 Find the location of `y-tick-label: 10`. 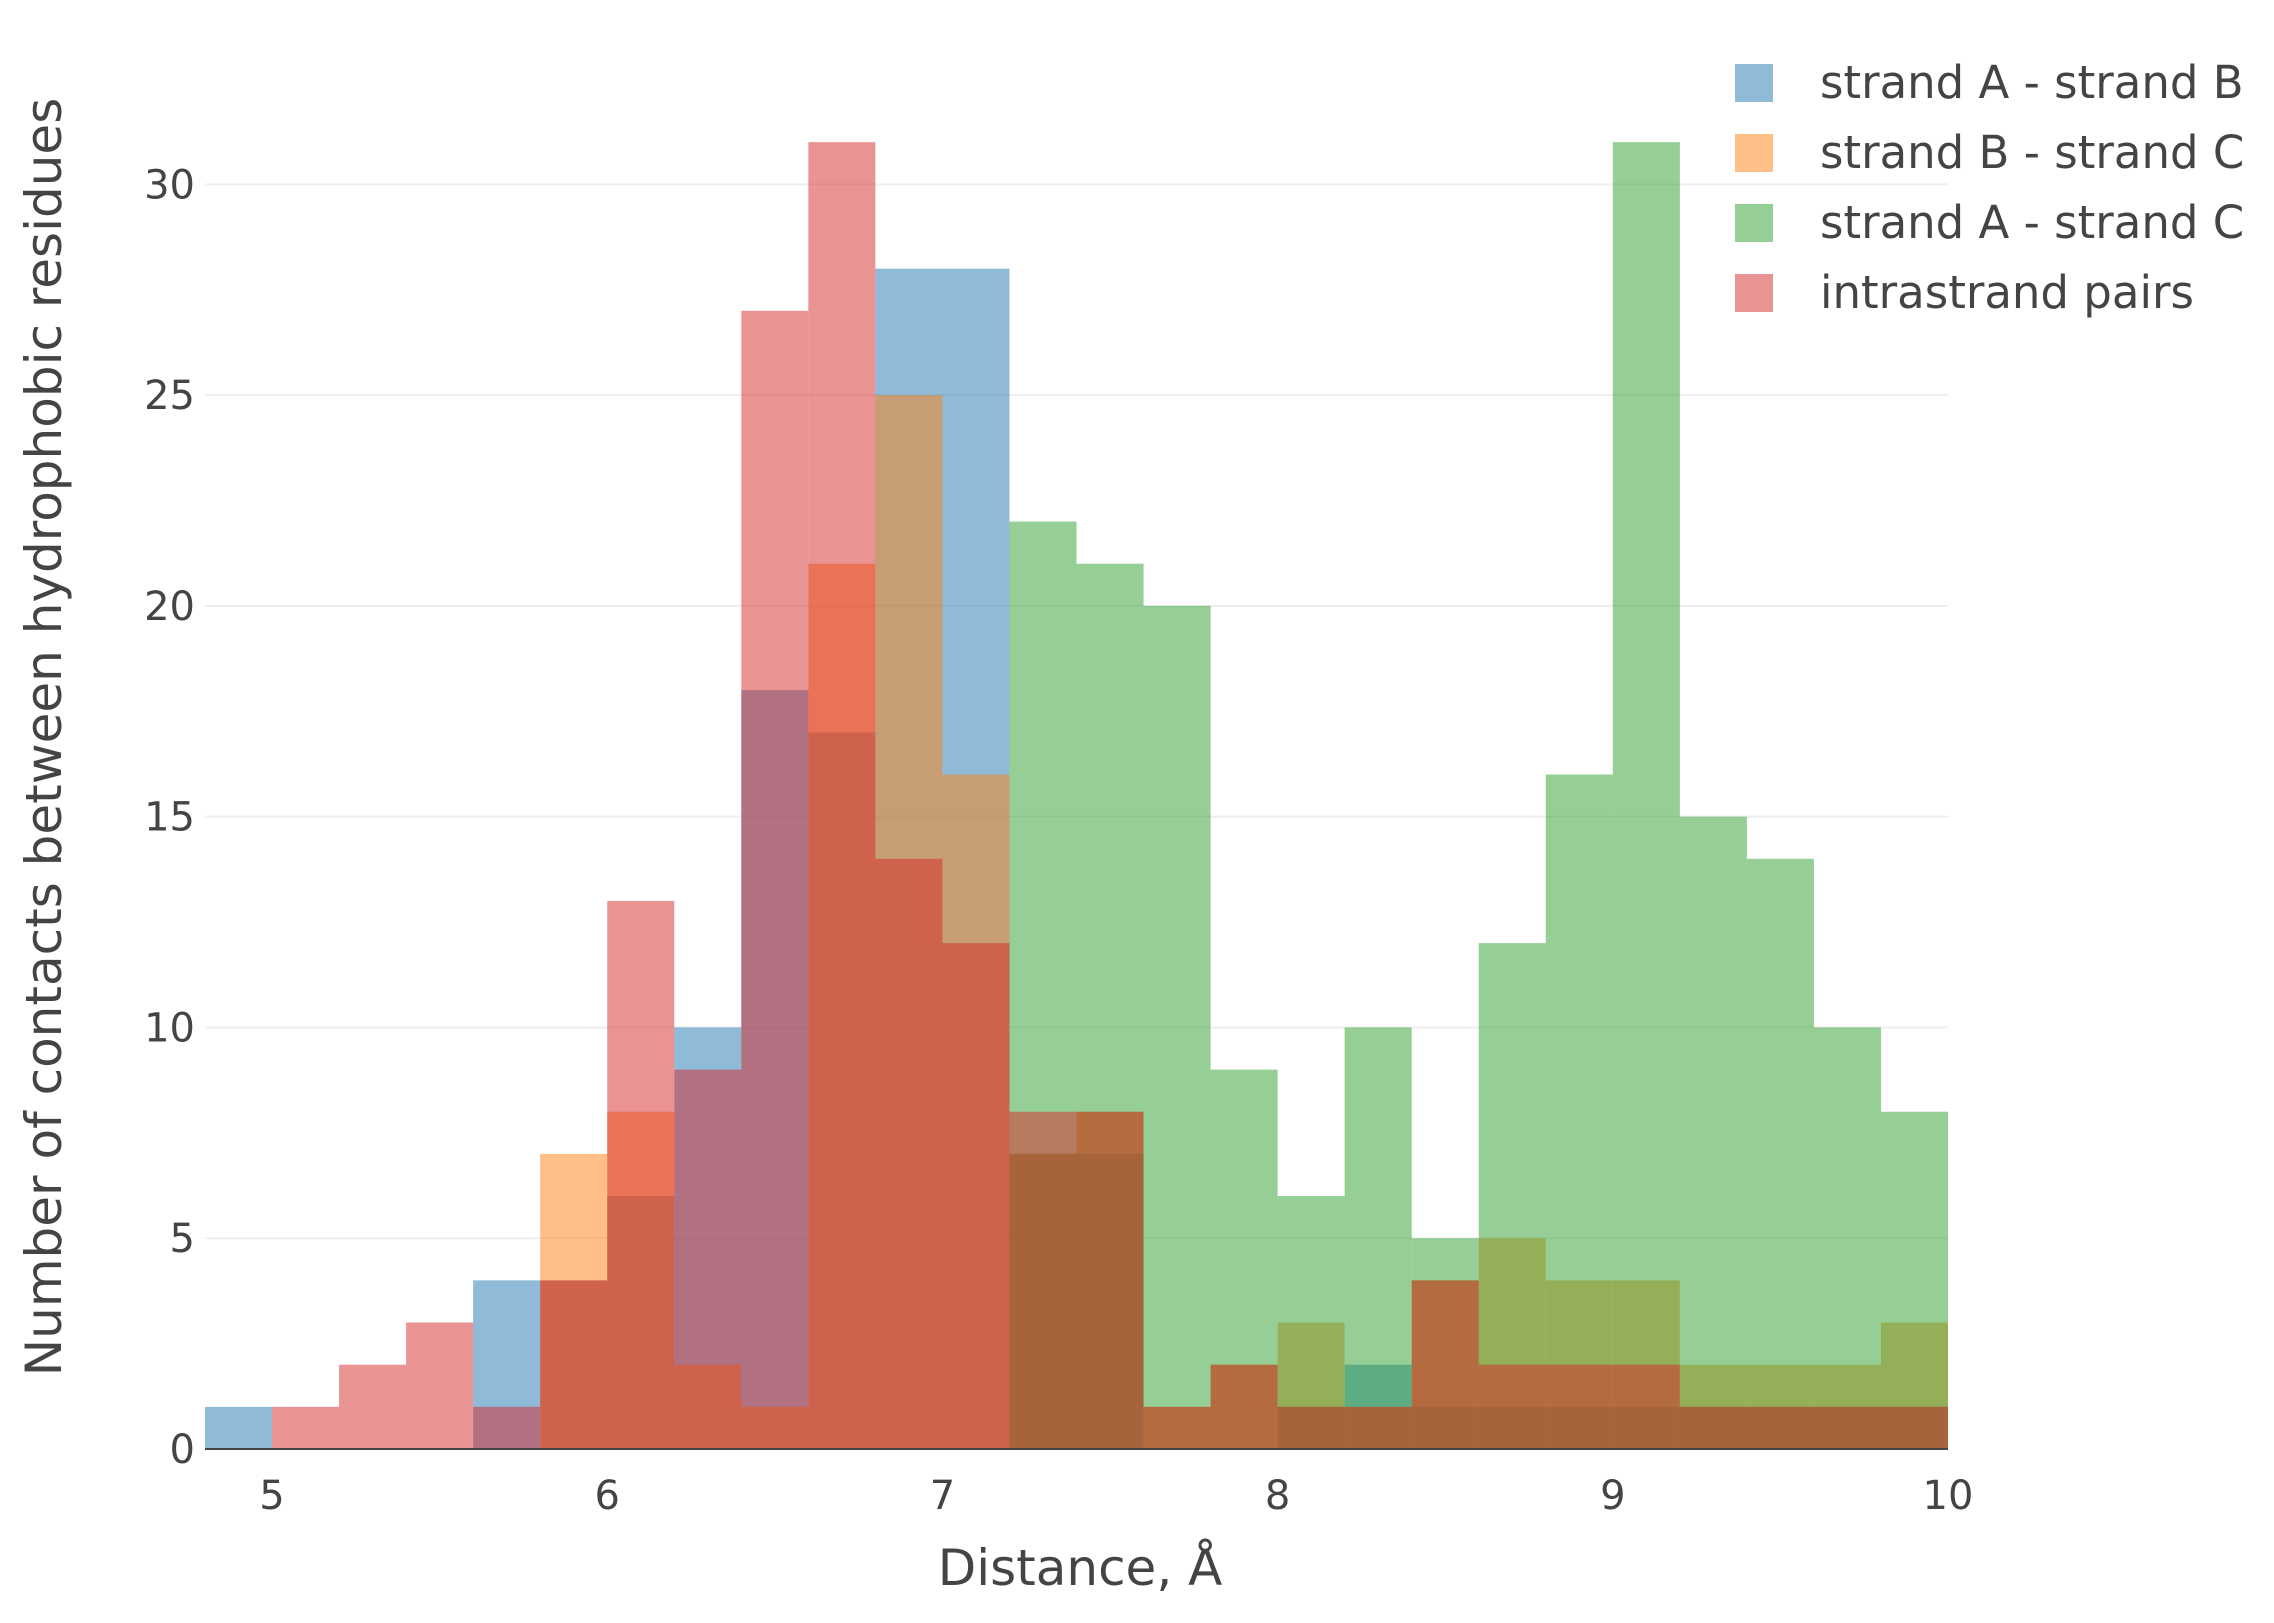

y-tick-label: 10 is located at coordinates (169, 1028).